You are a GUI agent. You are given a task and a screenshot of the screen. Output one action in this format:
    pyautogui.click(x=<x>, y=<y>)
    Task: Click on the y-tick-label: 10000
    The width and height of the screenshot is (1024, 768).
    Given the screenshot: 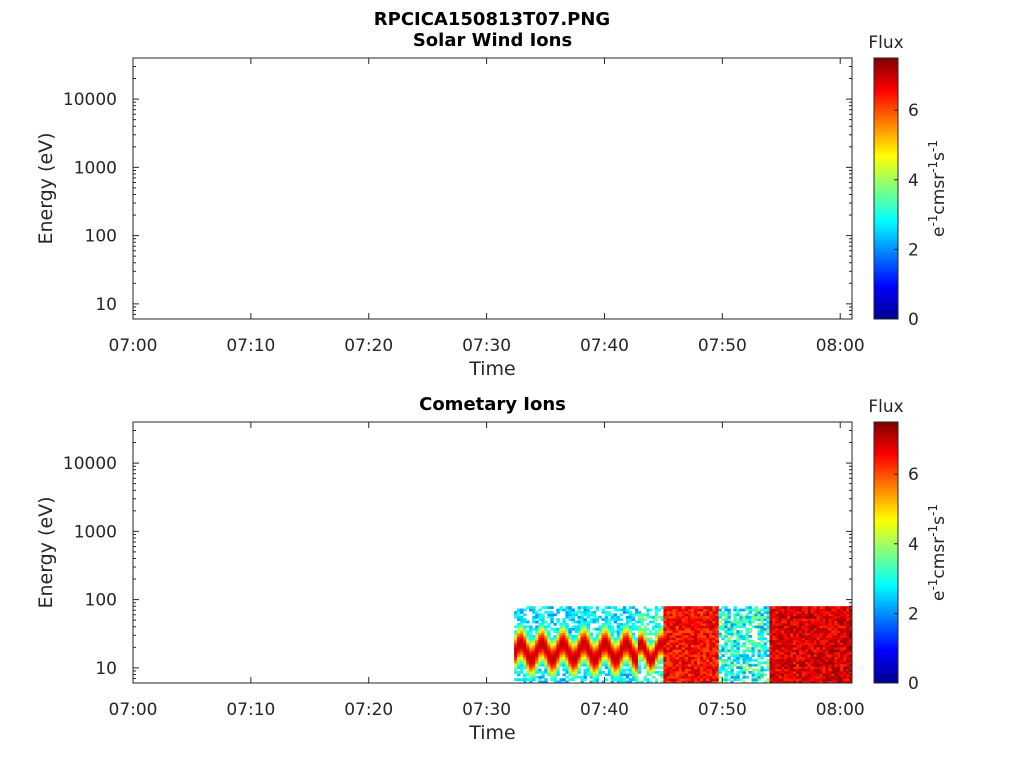 What is the action you would take?
    pyautogui.click(x=90, y=464)
    